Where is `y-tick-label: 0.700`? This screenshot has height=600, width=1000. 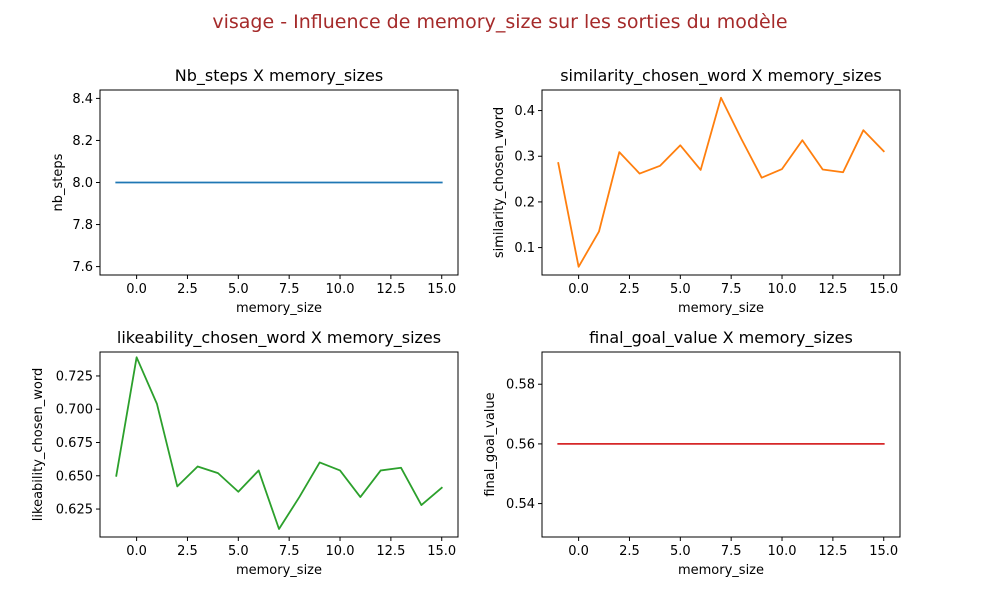
y-tick-label: 0.700 is located at coordinates (74, 410).